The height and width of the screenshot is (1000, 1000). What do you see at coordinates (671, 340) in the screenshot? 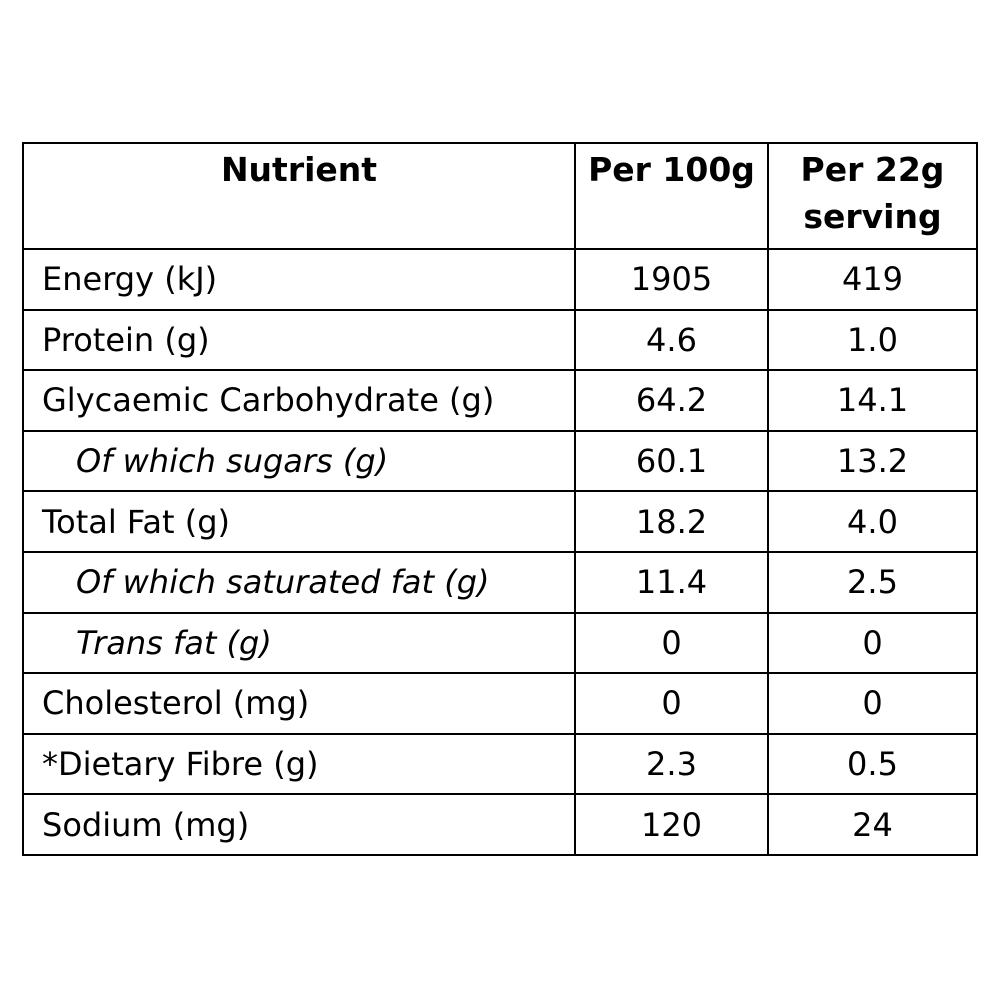
I see `value-per-100g: 4.6` at bounding box center [671, 340].